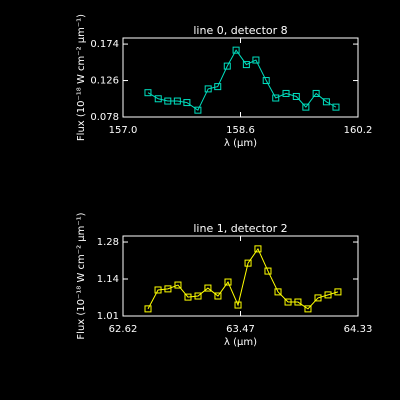  Describe the element at coordinates (240, 228) in the screenshot. I see `chart-title: line 1, detector 2` at that location.